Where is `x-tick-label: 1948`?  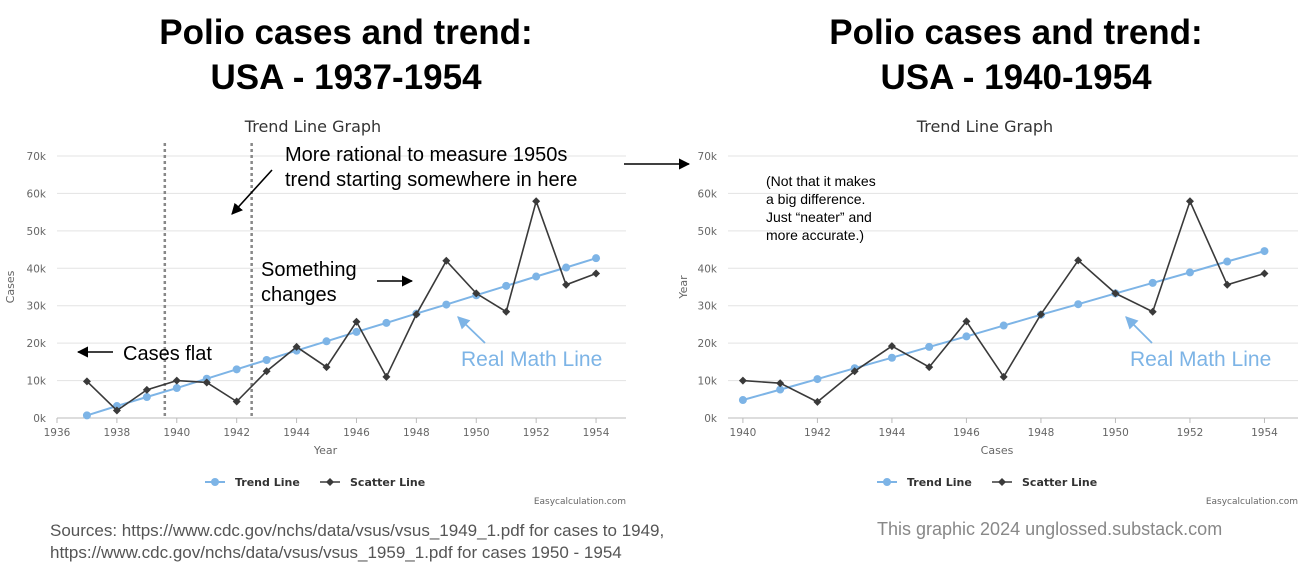 x-tick-label: 1948 is located at coordinates (1041, 433).